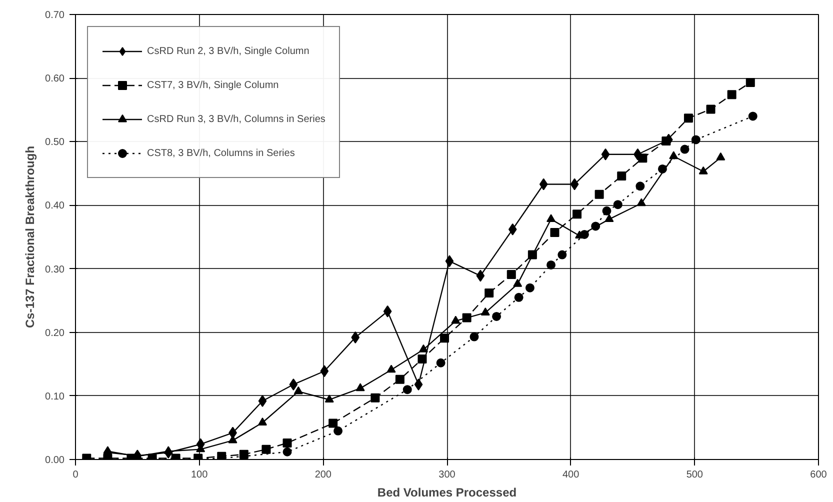  I want to click on y-tick-label: 0.00, so click(55, 460).